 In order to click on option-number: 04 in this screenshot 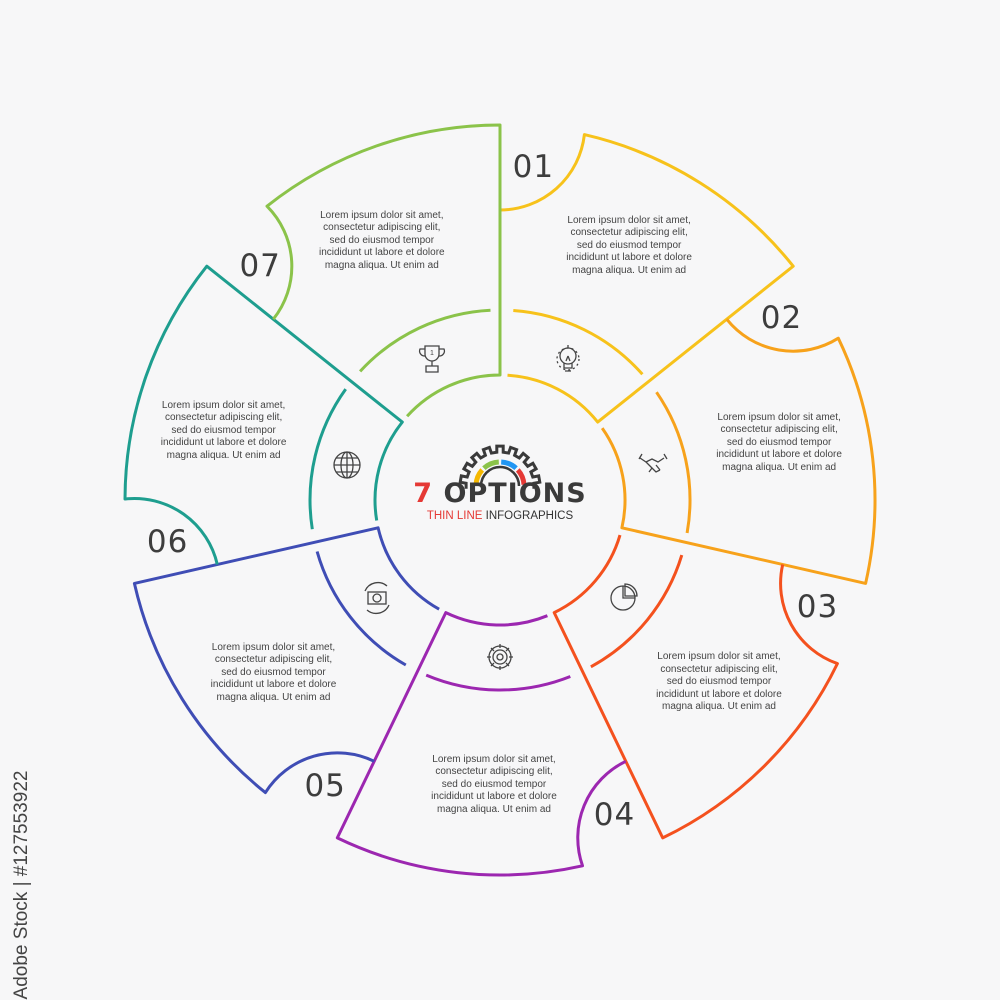, I will do `click(614, 814)`.